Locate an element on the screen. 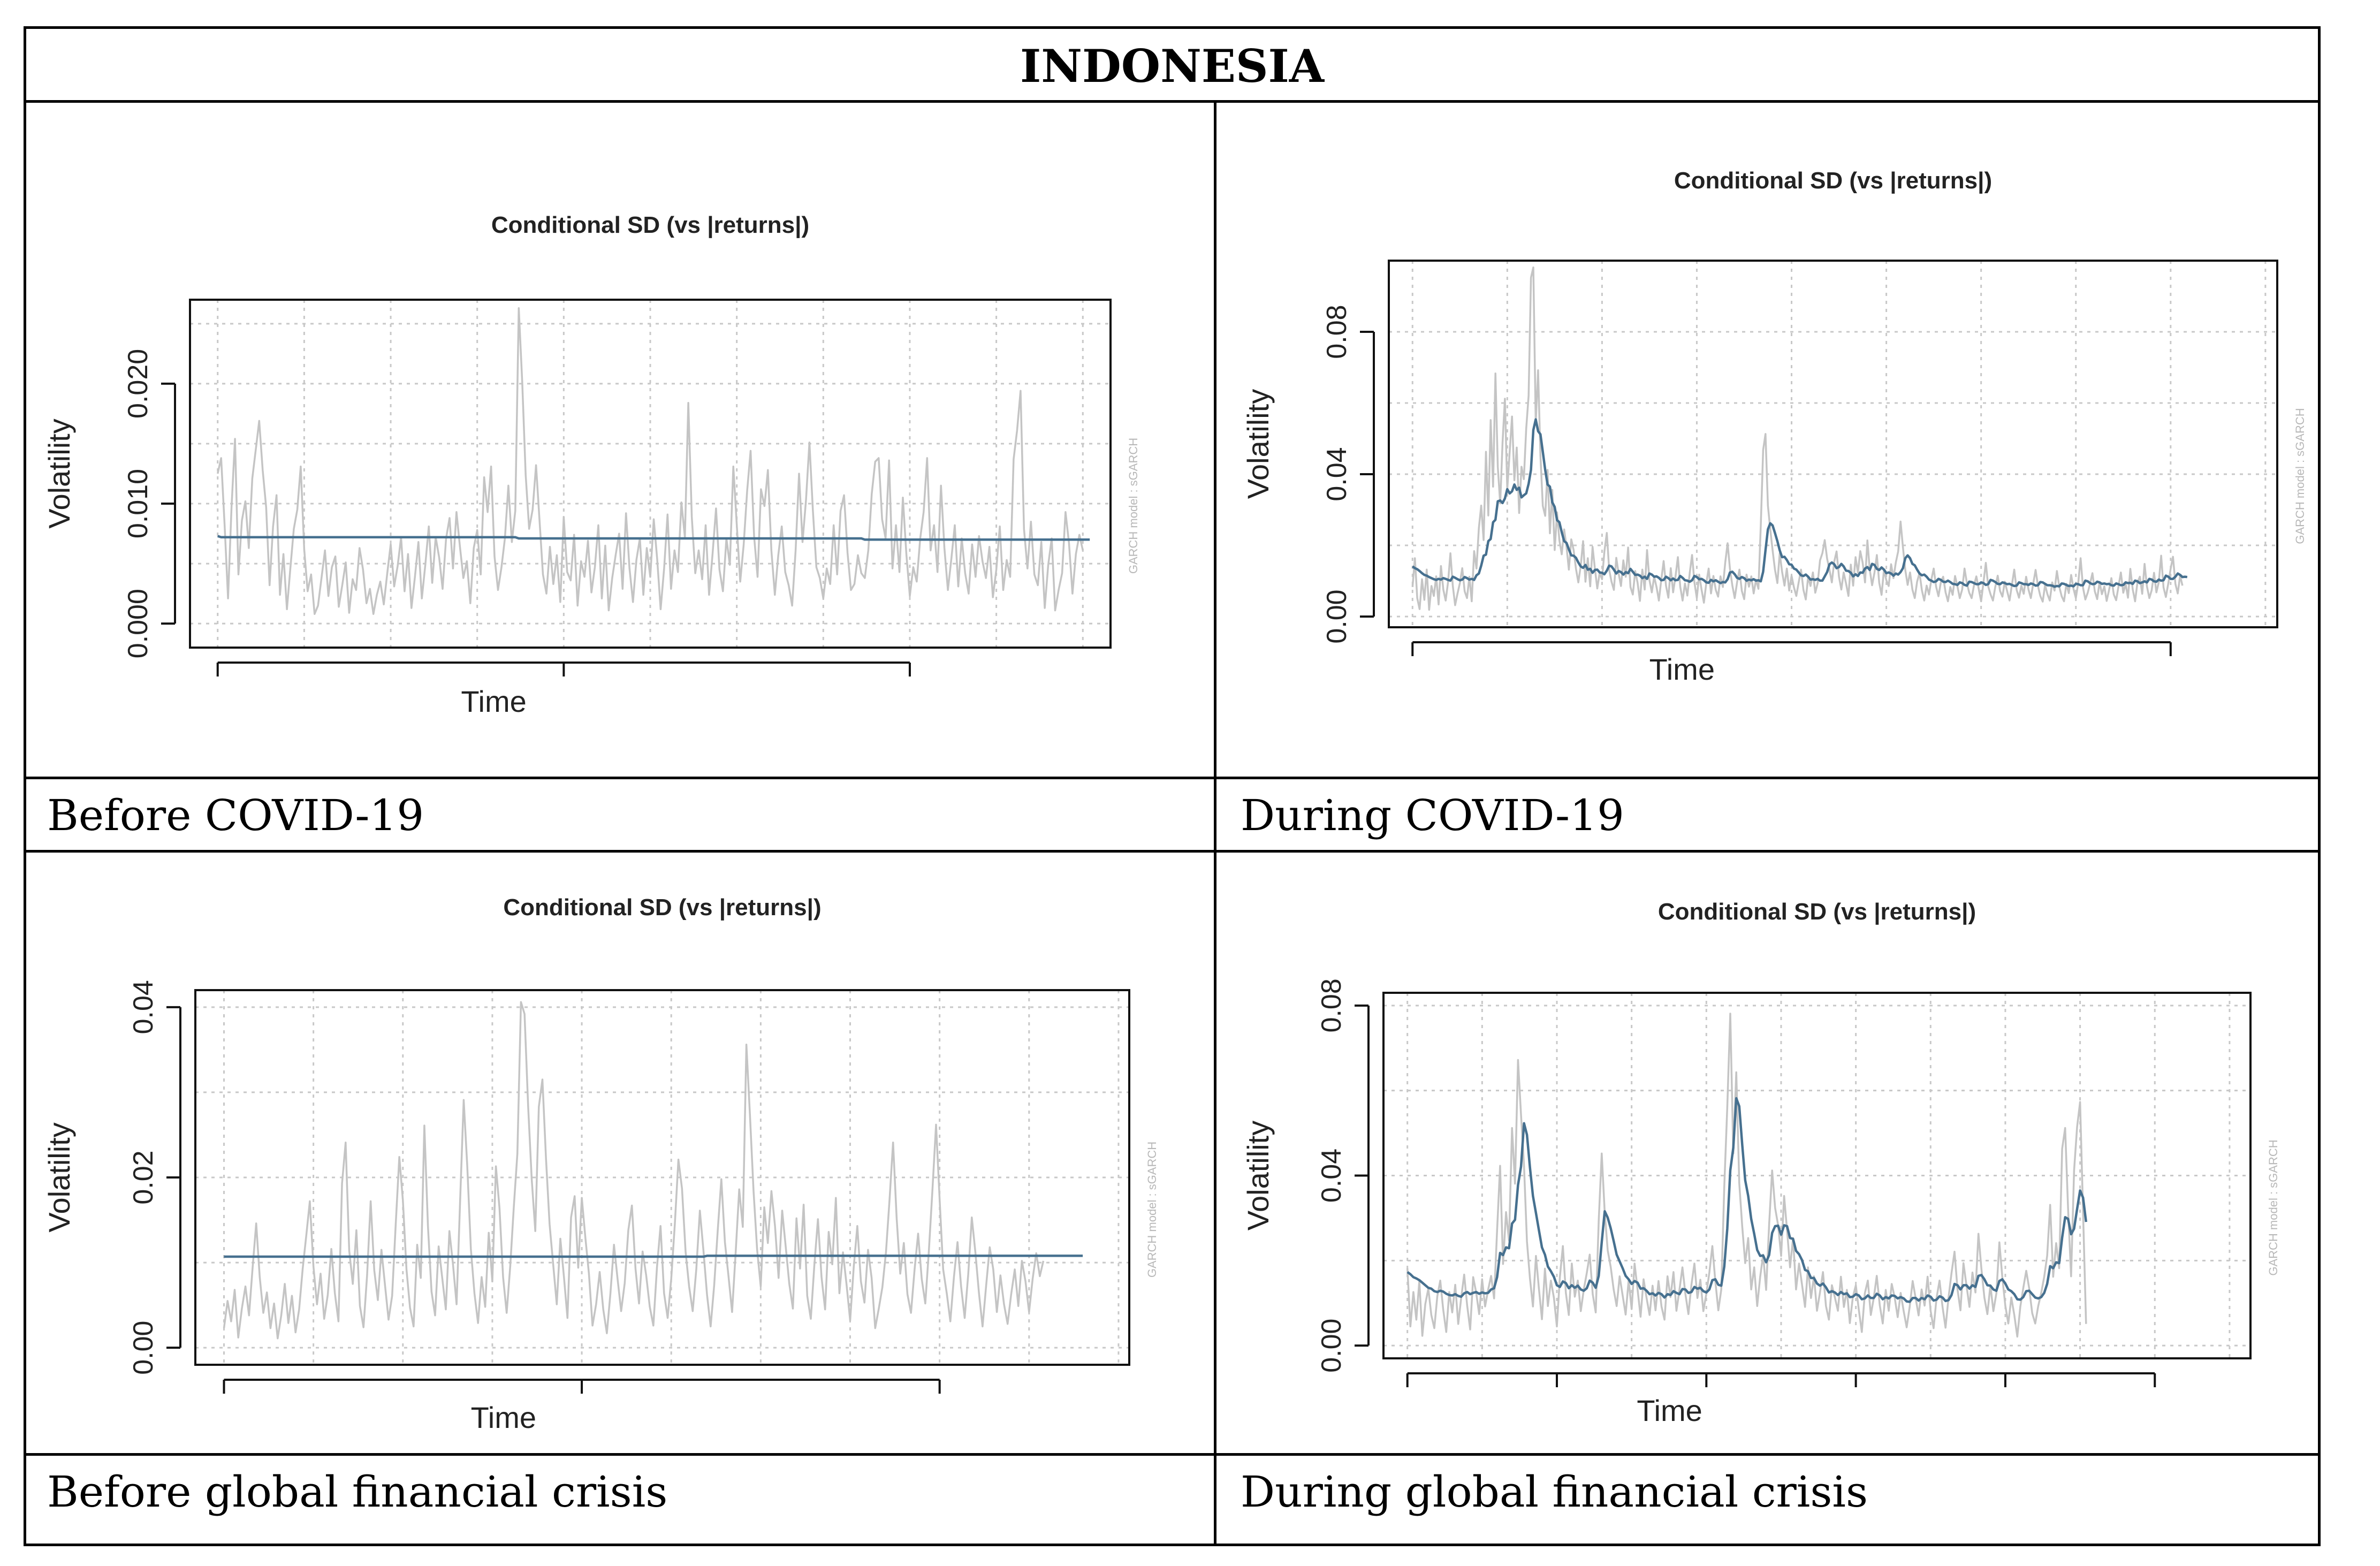 The height and width of the screenshot is (1566, 2380). y-tick-label: 0.000 is located at coordinates (138, 623).